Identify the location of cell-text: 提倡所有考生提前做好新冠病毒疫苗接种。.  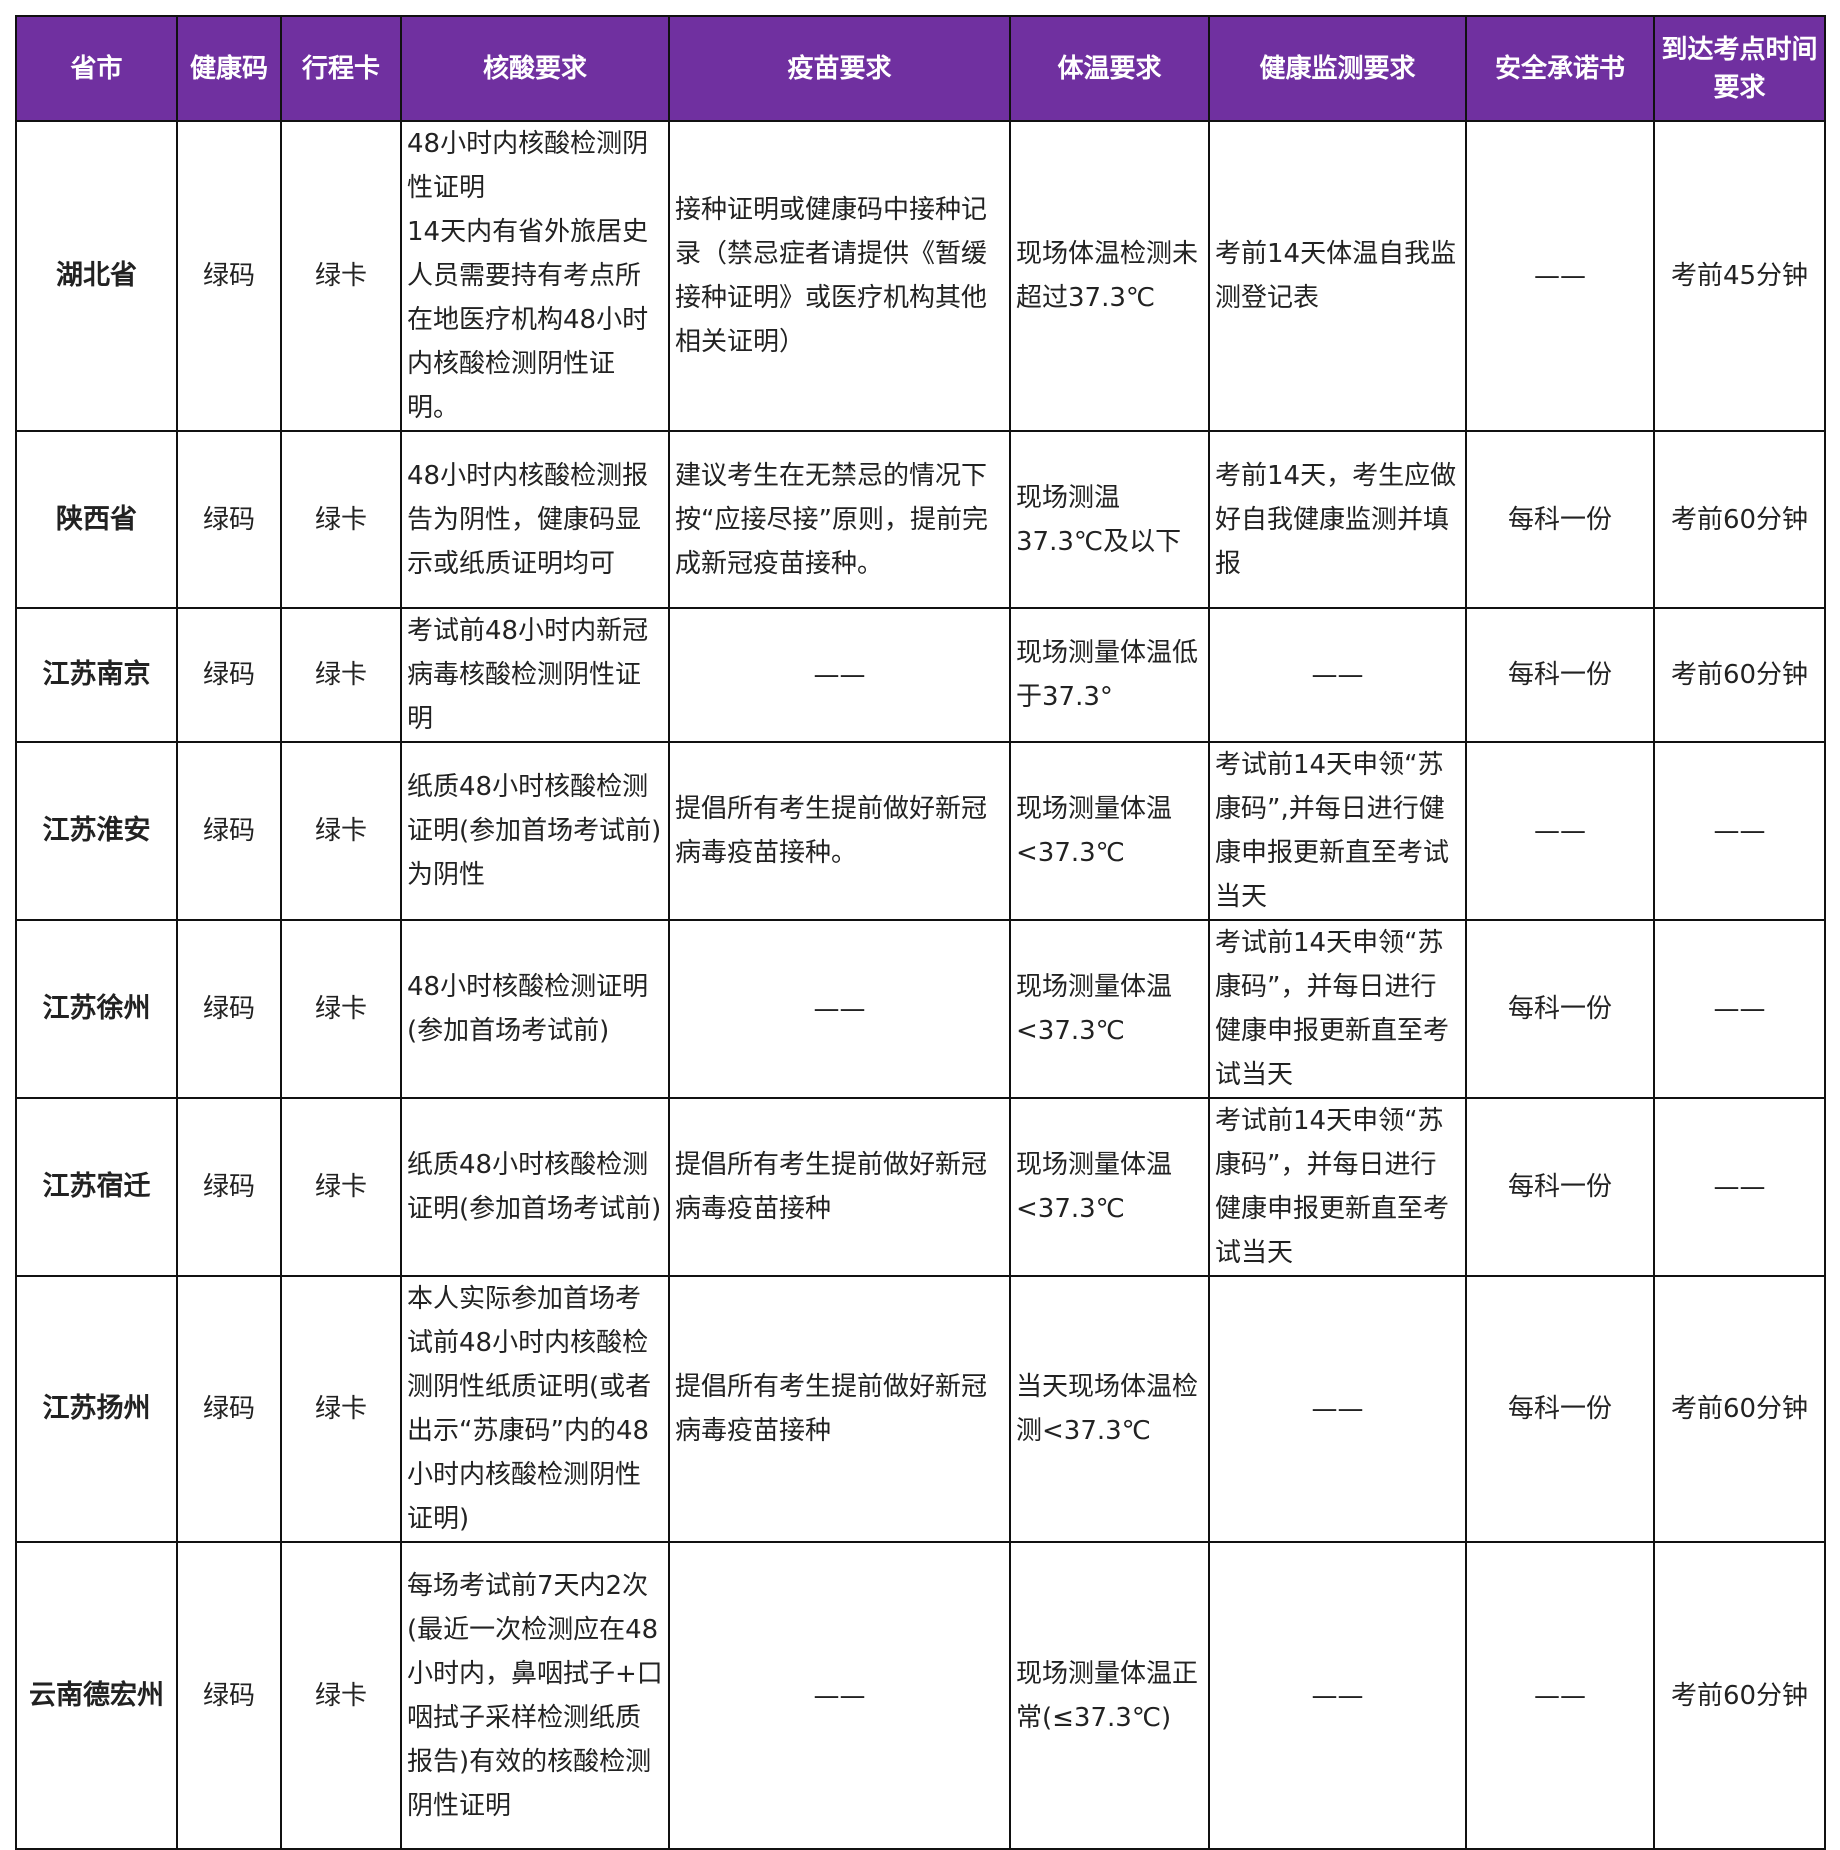
(831, 831).